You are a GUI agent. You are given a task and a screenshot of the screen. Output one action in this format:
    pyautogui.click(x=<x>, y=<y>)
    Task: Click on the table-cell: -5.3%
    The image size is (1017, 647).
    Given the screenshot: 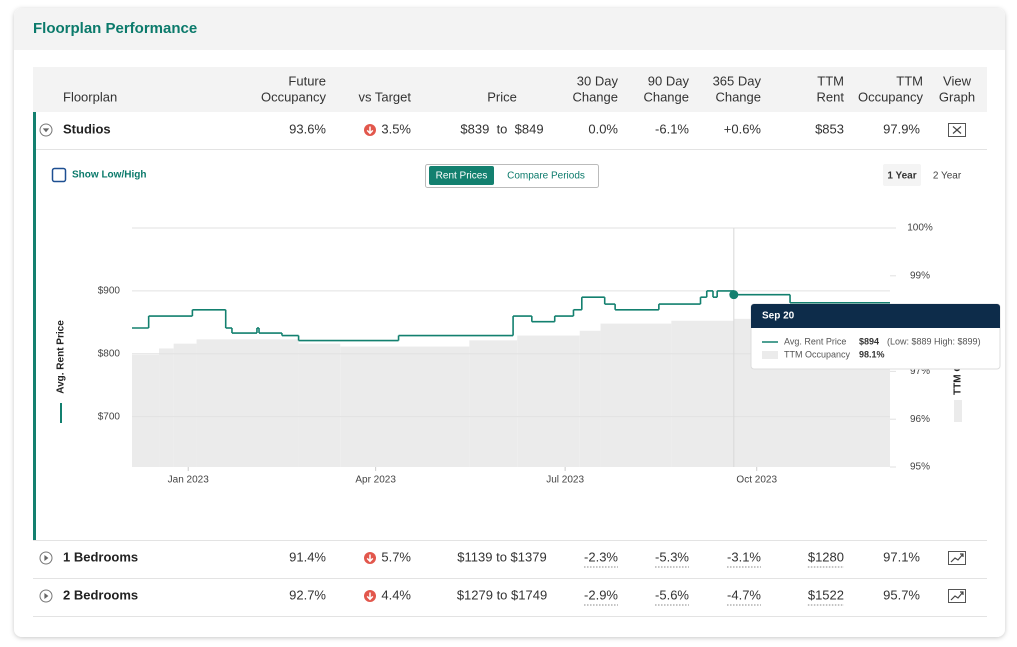 What is the action you would take?
    pyautogui.click(x=672, y=556)
    